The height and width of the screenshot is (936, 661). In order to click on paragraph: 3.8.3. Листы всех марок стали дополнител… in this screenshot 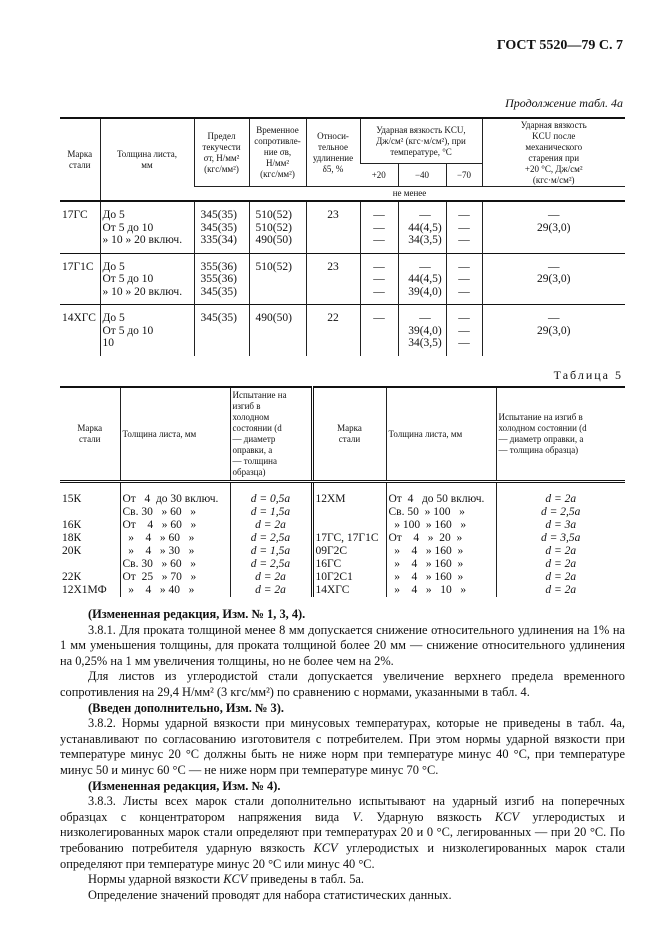, I will do `click(342, 833)`.